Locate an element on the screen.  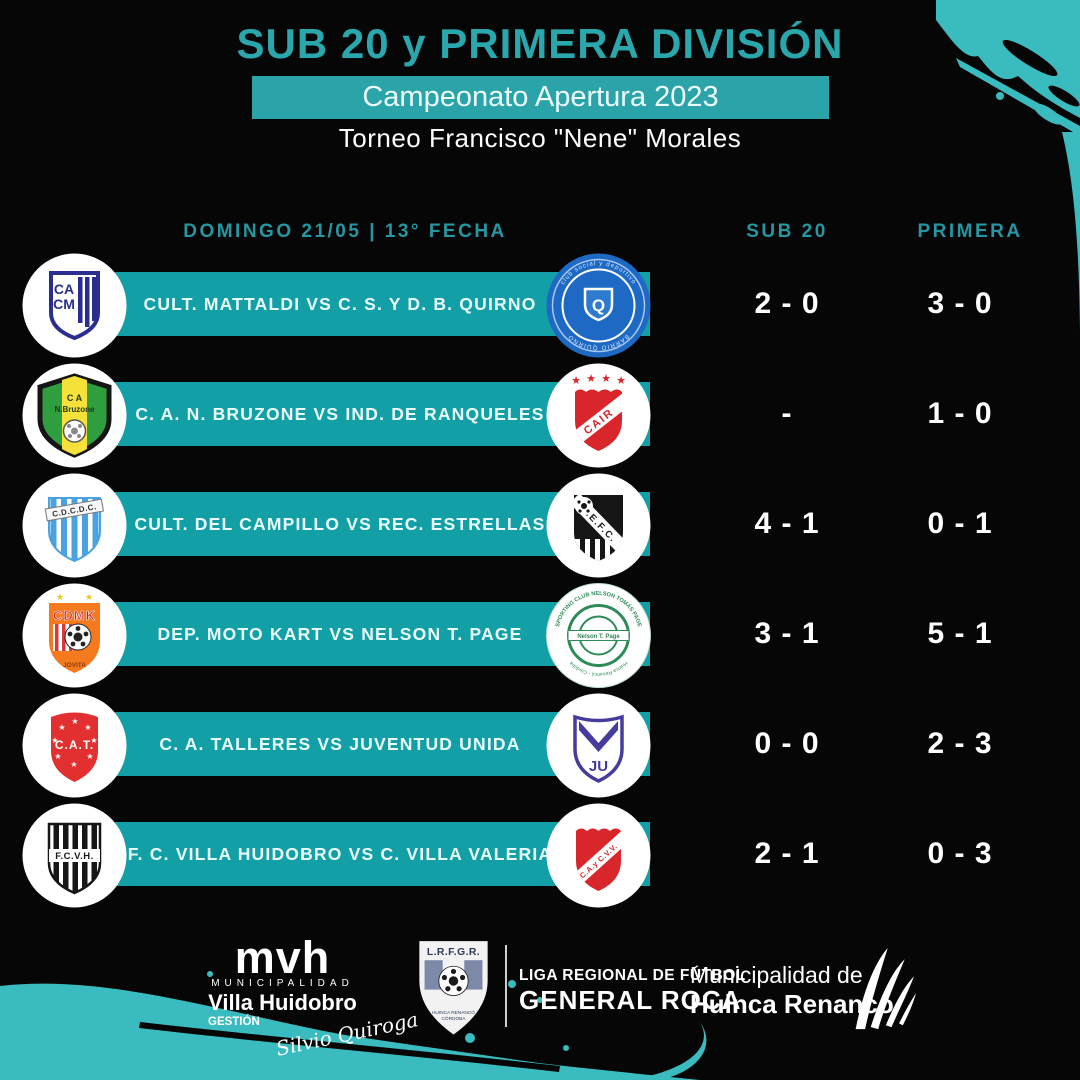
score-primera: 3 - 0 is located at coordinates (960, 303).